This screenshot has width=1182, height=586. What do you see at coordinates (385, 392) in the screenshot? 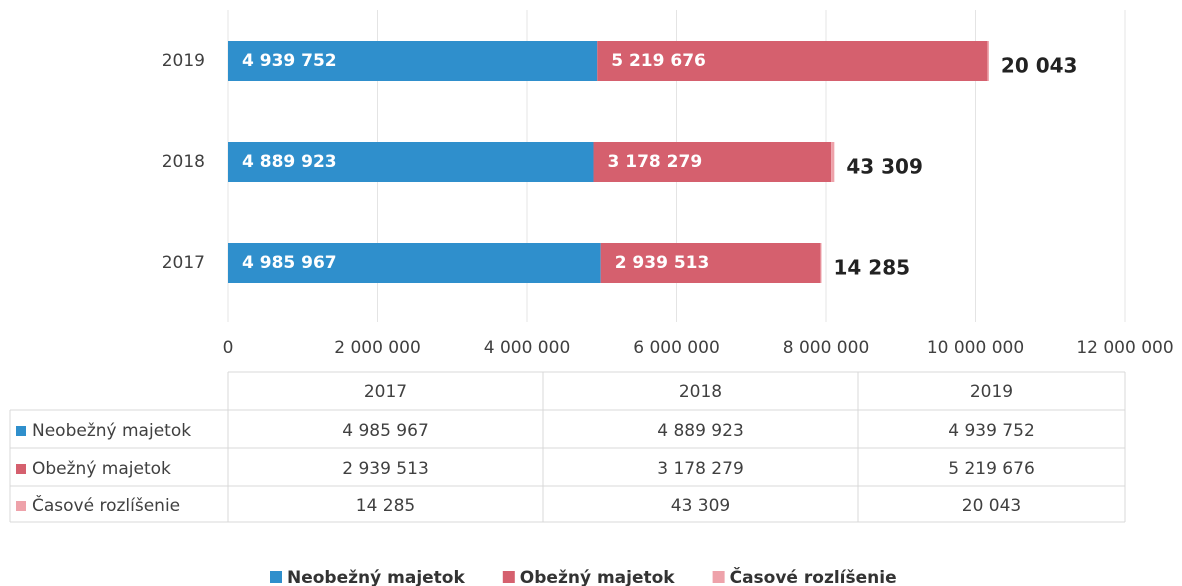
I see `table-header: 2017` at bounding box center [385, 392].